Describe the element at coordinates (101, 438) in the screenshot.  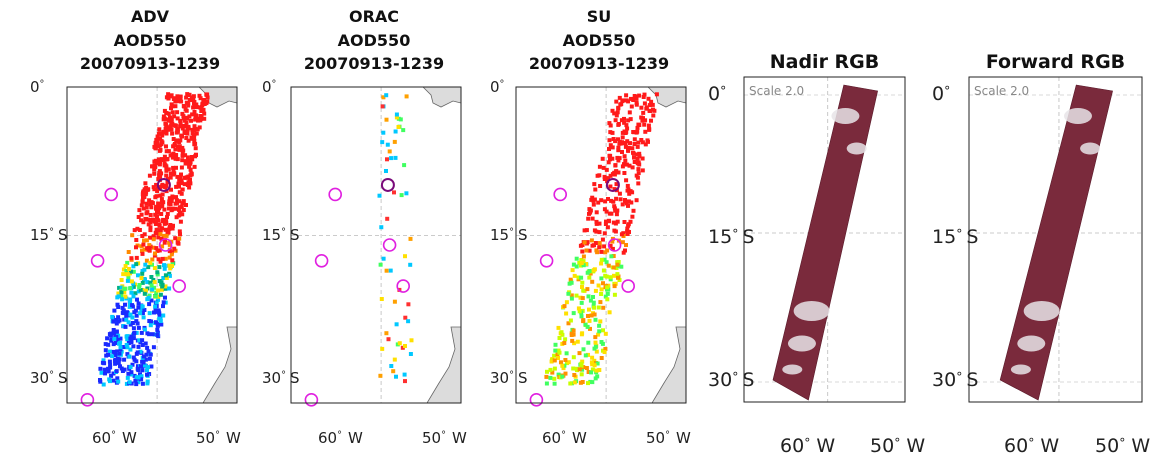
I see `lon-value: 60` at that location.